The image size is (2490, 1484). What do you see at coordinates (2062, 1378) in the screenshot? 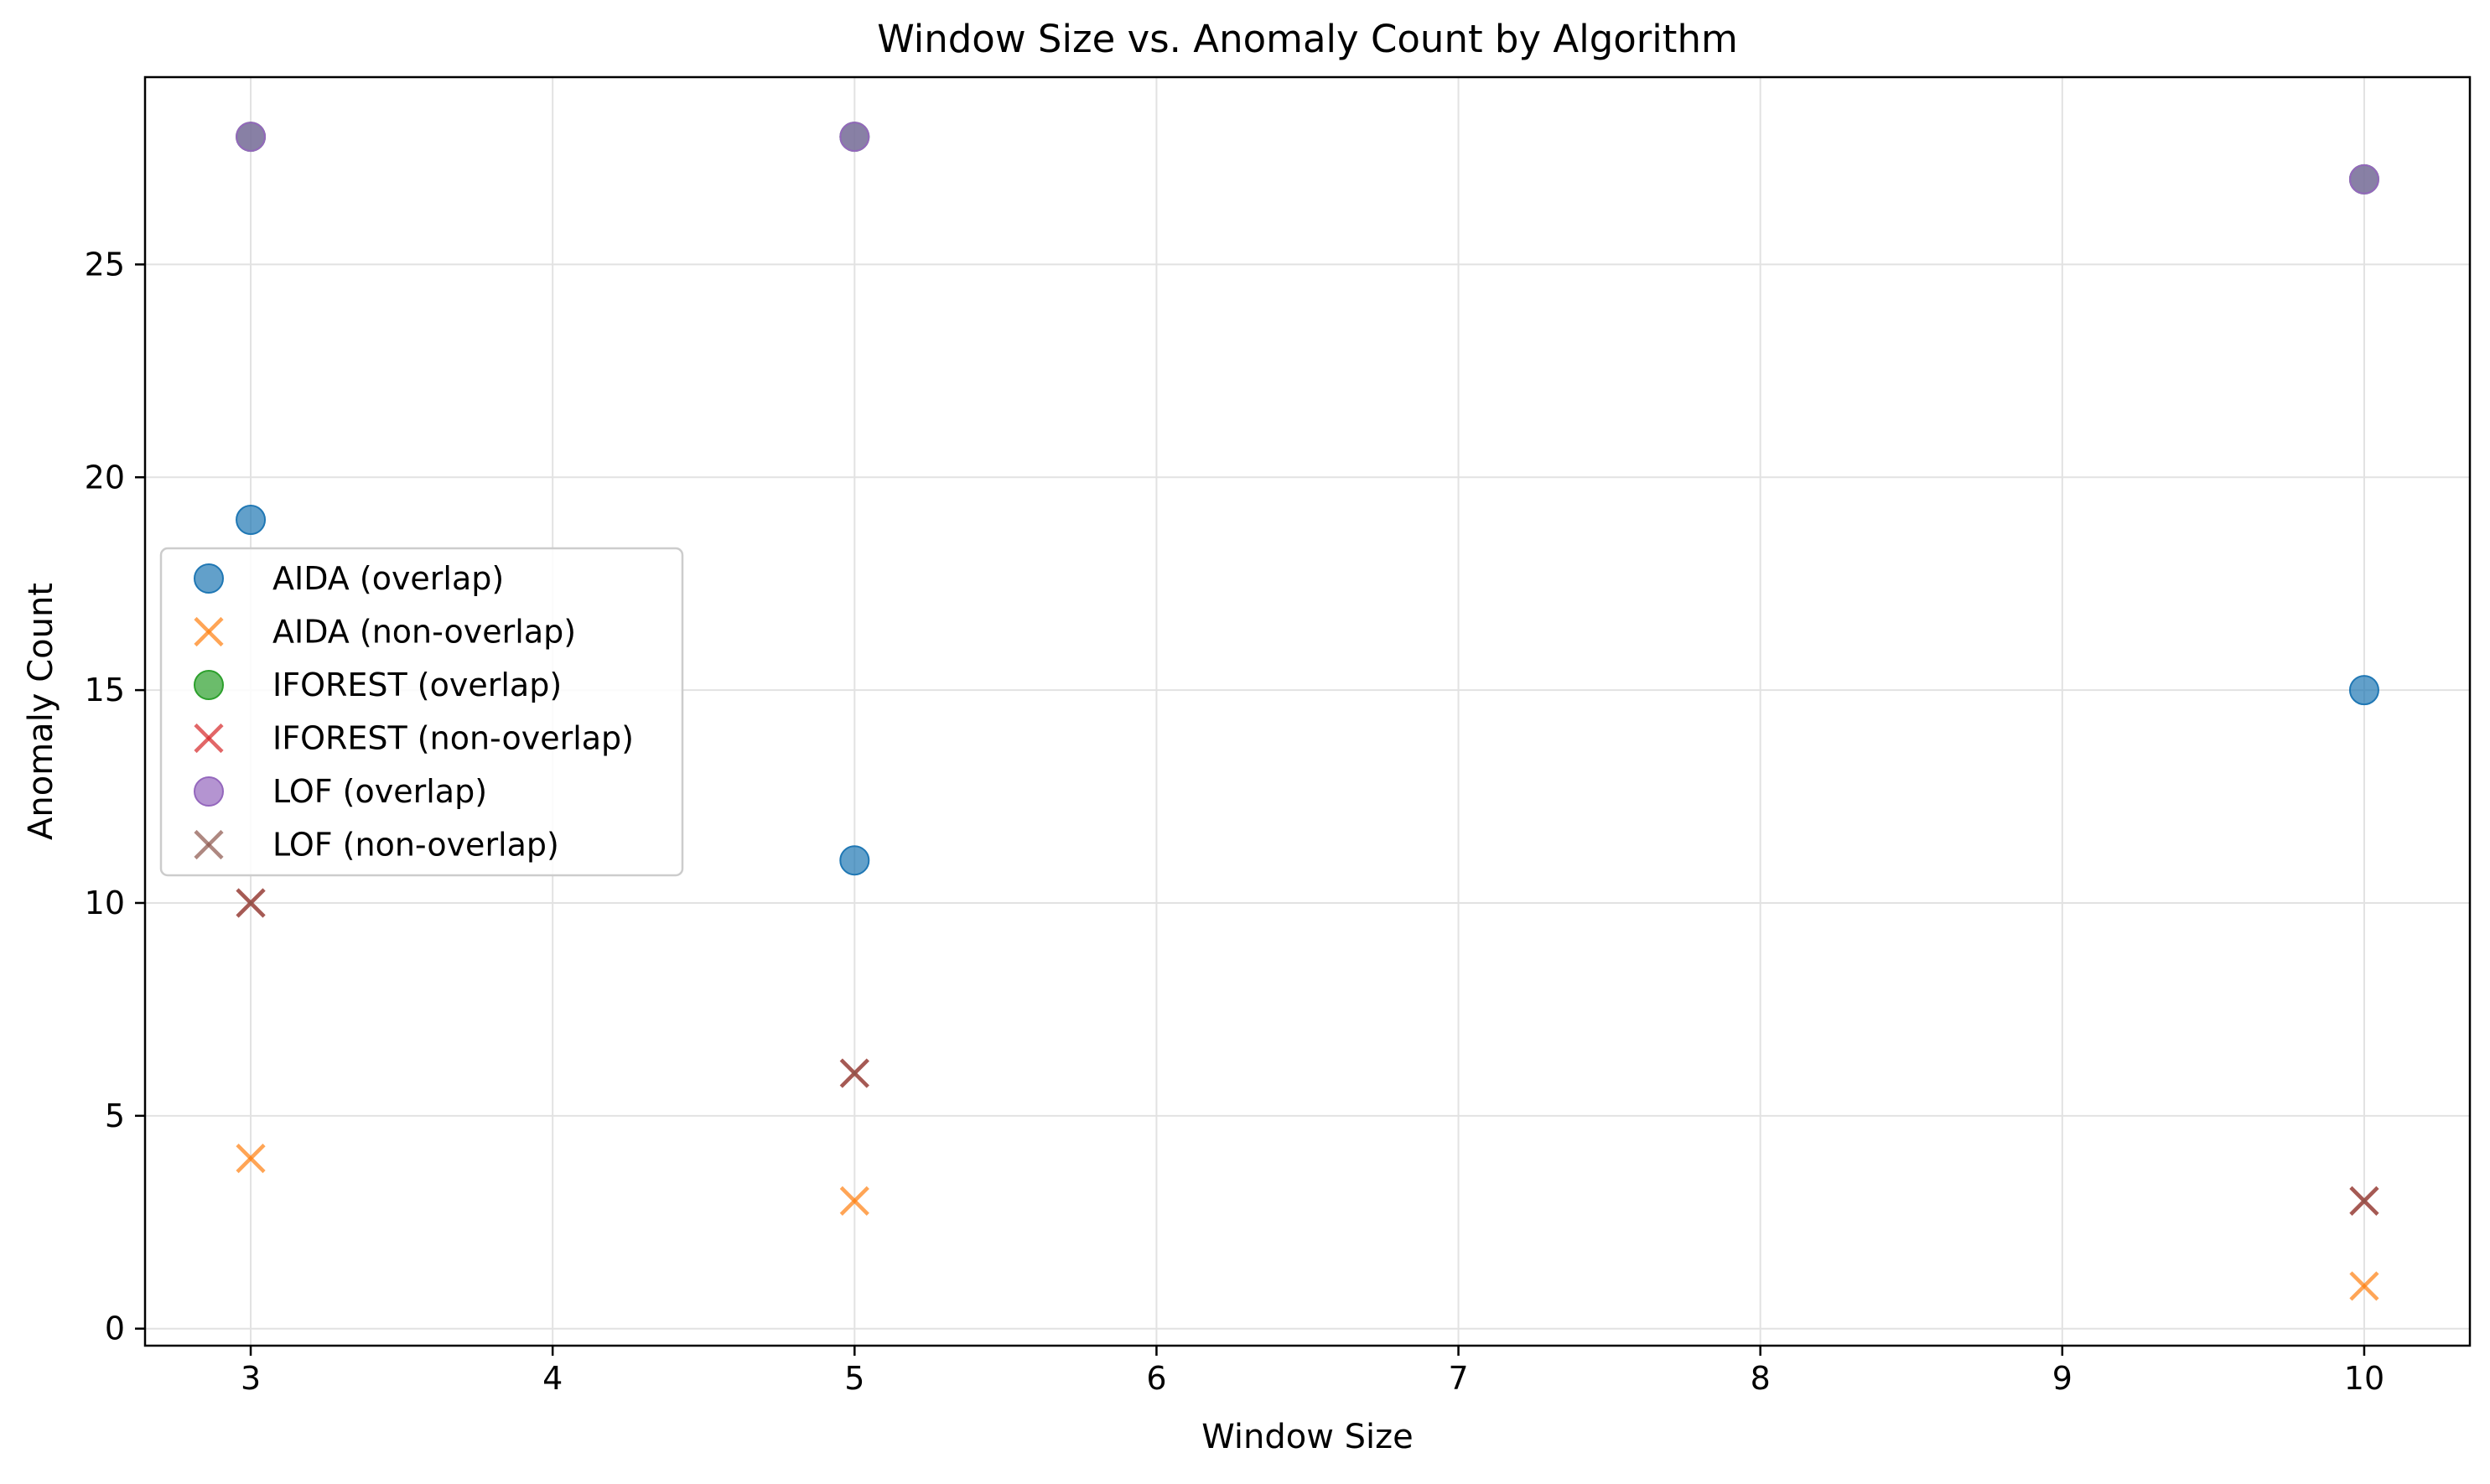
I see `x-tick-label: 9` at bounding box center [2062, 1378].